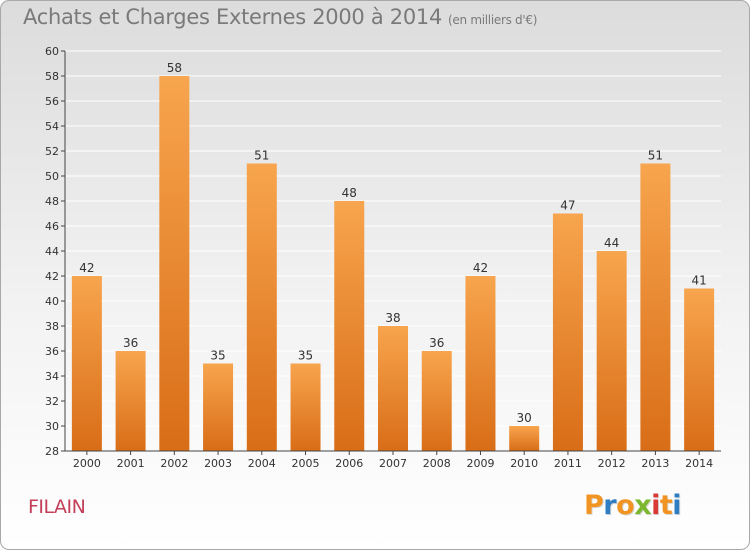  Describe the element at coordinates (655, 463) in the screenshot. I see `x-tick-label: 2013` at that location.